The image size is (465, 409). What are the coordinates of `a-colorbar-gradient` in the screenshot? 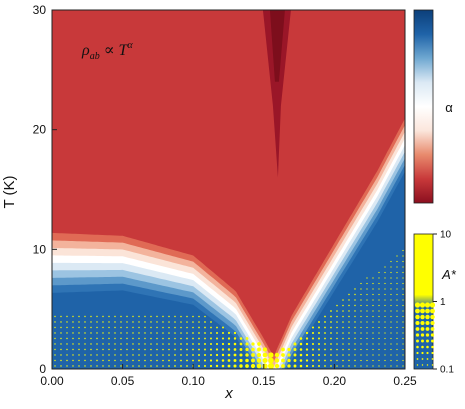 It's located at (423, 301).